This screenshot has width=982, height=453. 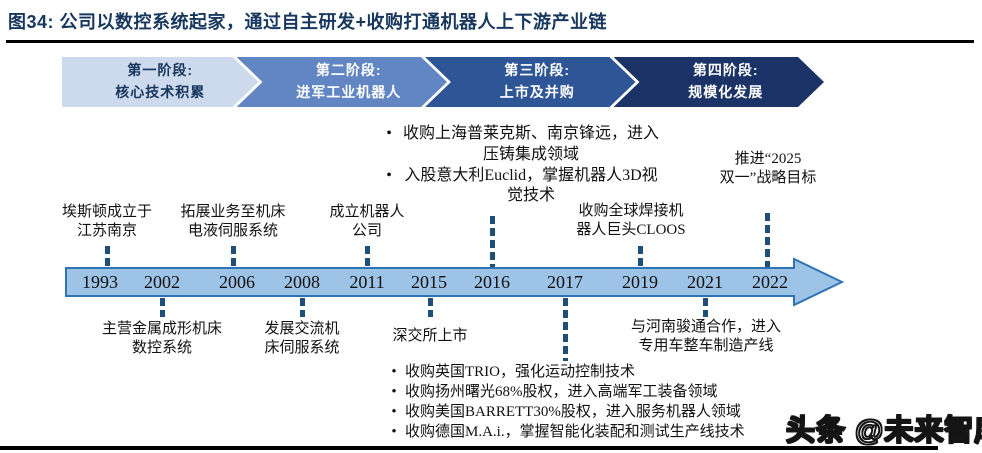 What do you see at coordinates (308, 22) in the screenshot?
I see `figure-title: 图34: 公司以数控系统起家，通过自主研发+收购打通机器人上下游产业链` at bounding box center [308, 22].